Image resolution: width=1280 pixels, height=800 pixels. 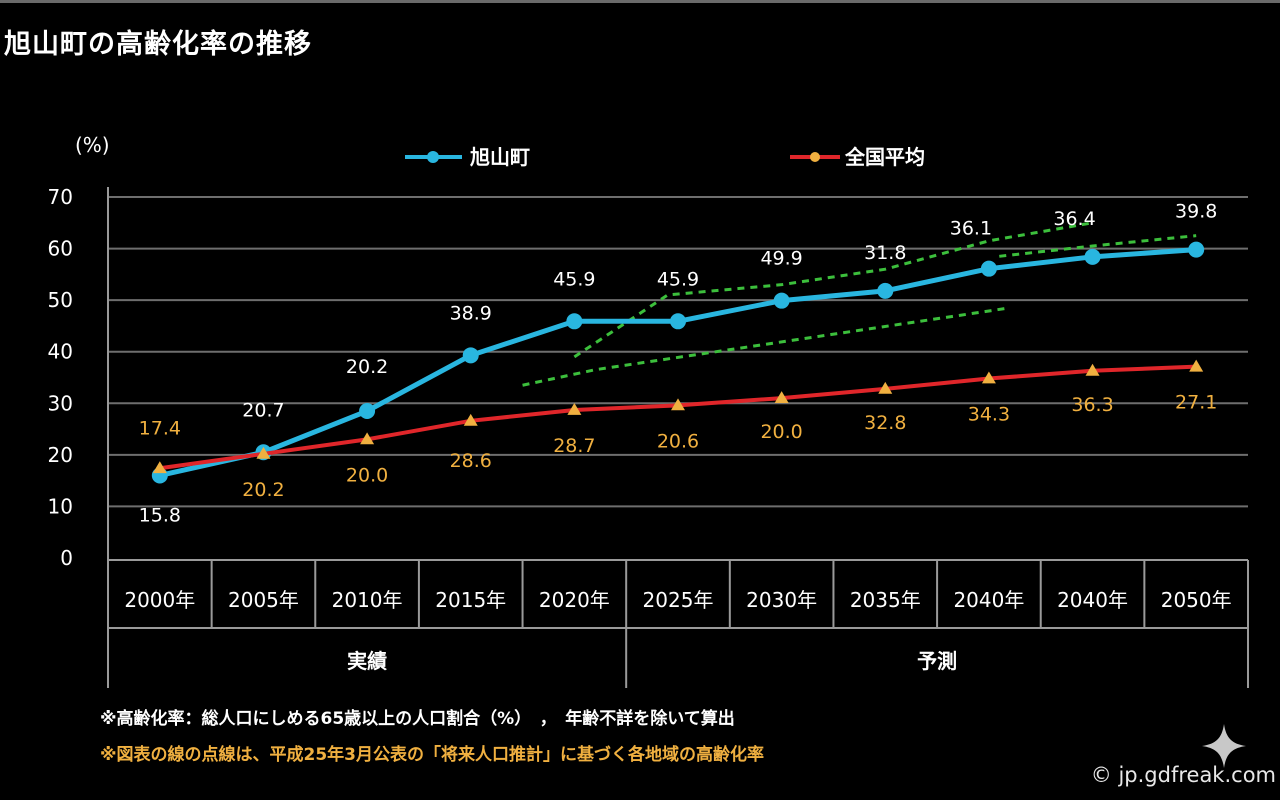 I want to click on x-tick-label: 2005年, so click(x=263, y=600).